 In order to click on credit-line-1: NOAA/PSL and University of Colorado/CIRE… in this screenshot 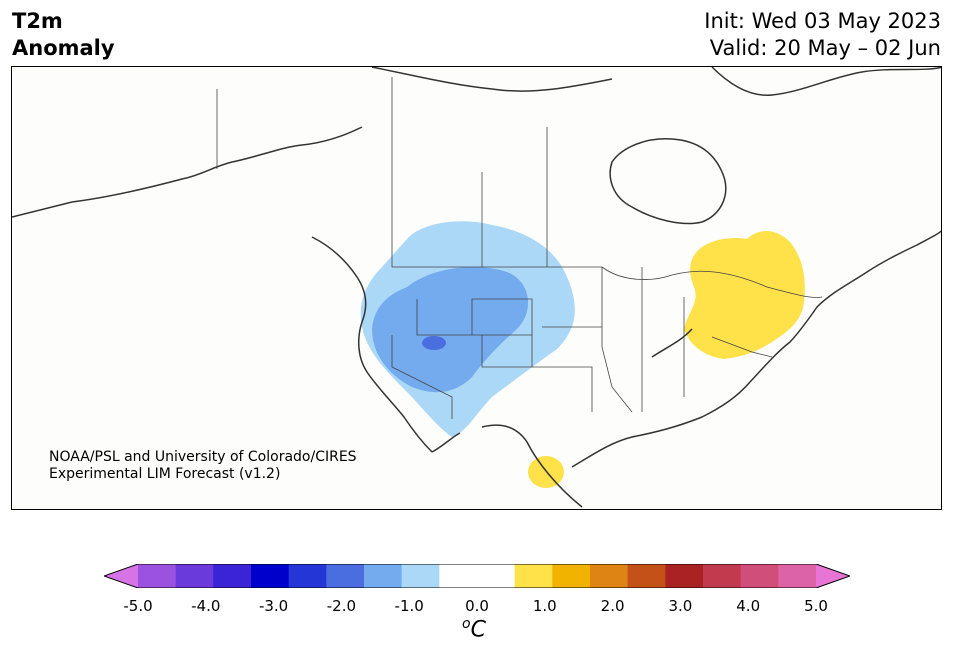, I will do `click(203, 457)`.